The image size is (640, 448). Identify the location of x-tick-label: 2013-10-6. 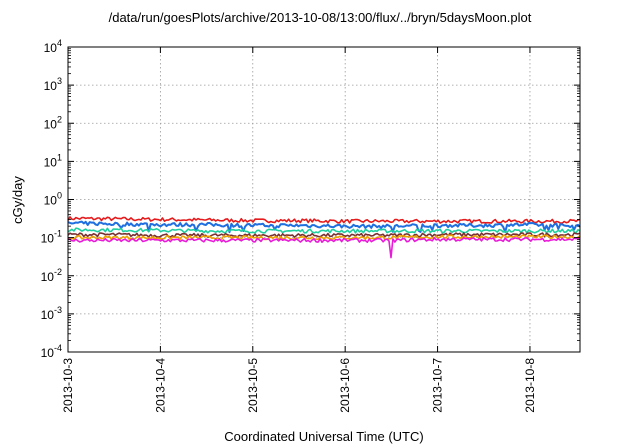
(345, 385).